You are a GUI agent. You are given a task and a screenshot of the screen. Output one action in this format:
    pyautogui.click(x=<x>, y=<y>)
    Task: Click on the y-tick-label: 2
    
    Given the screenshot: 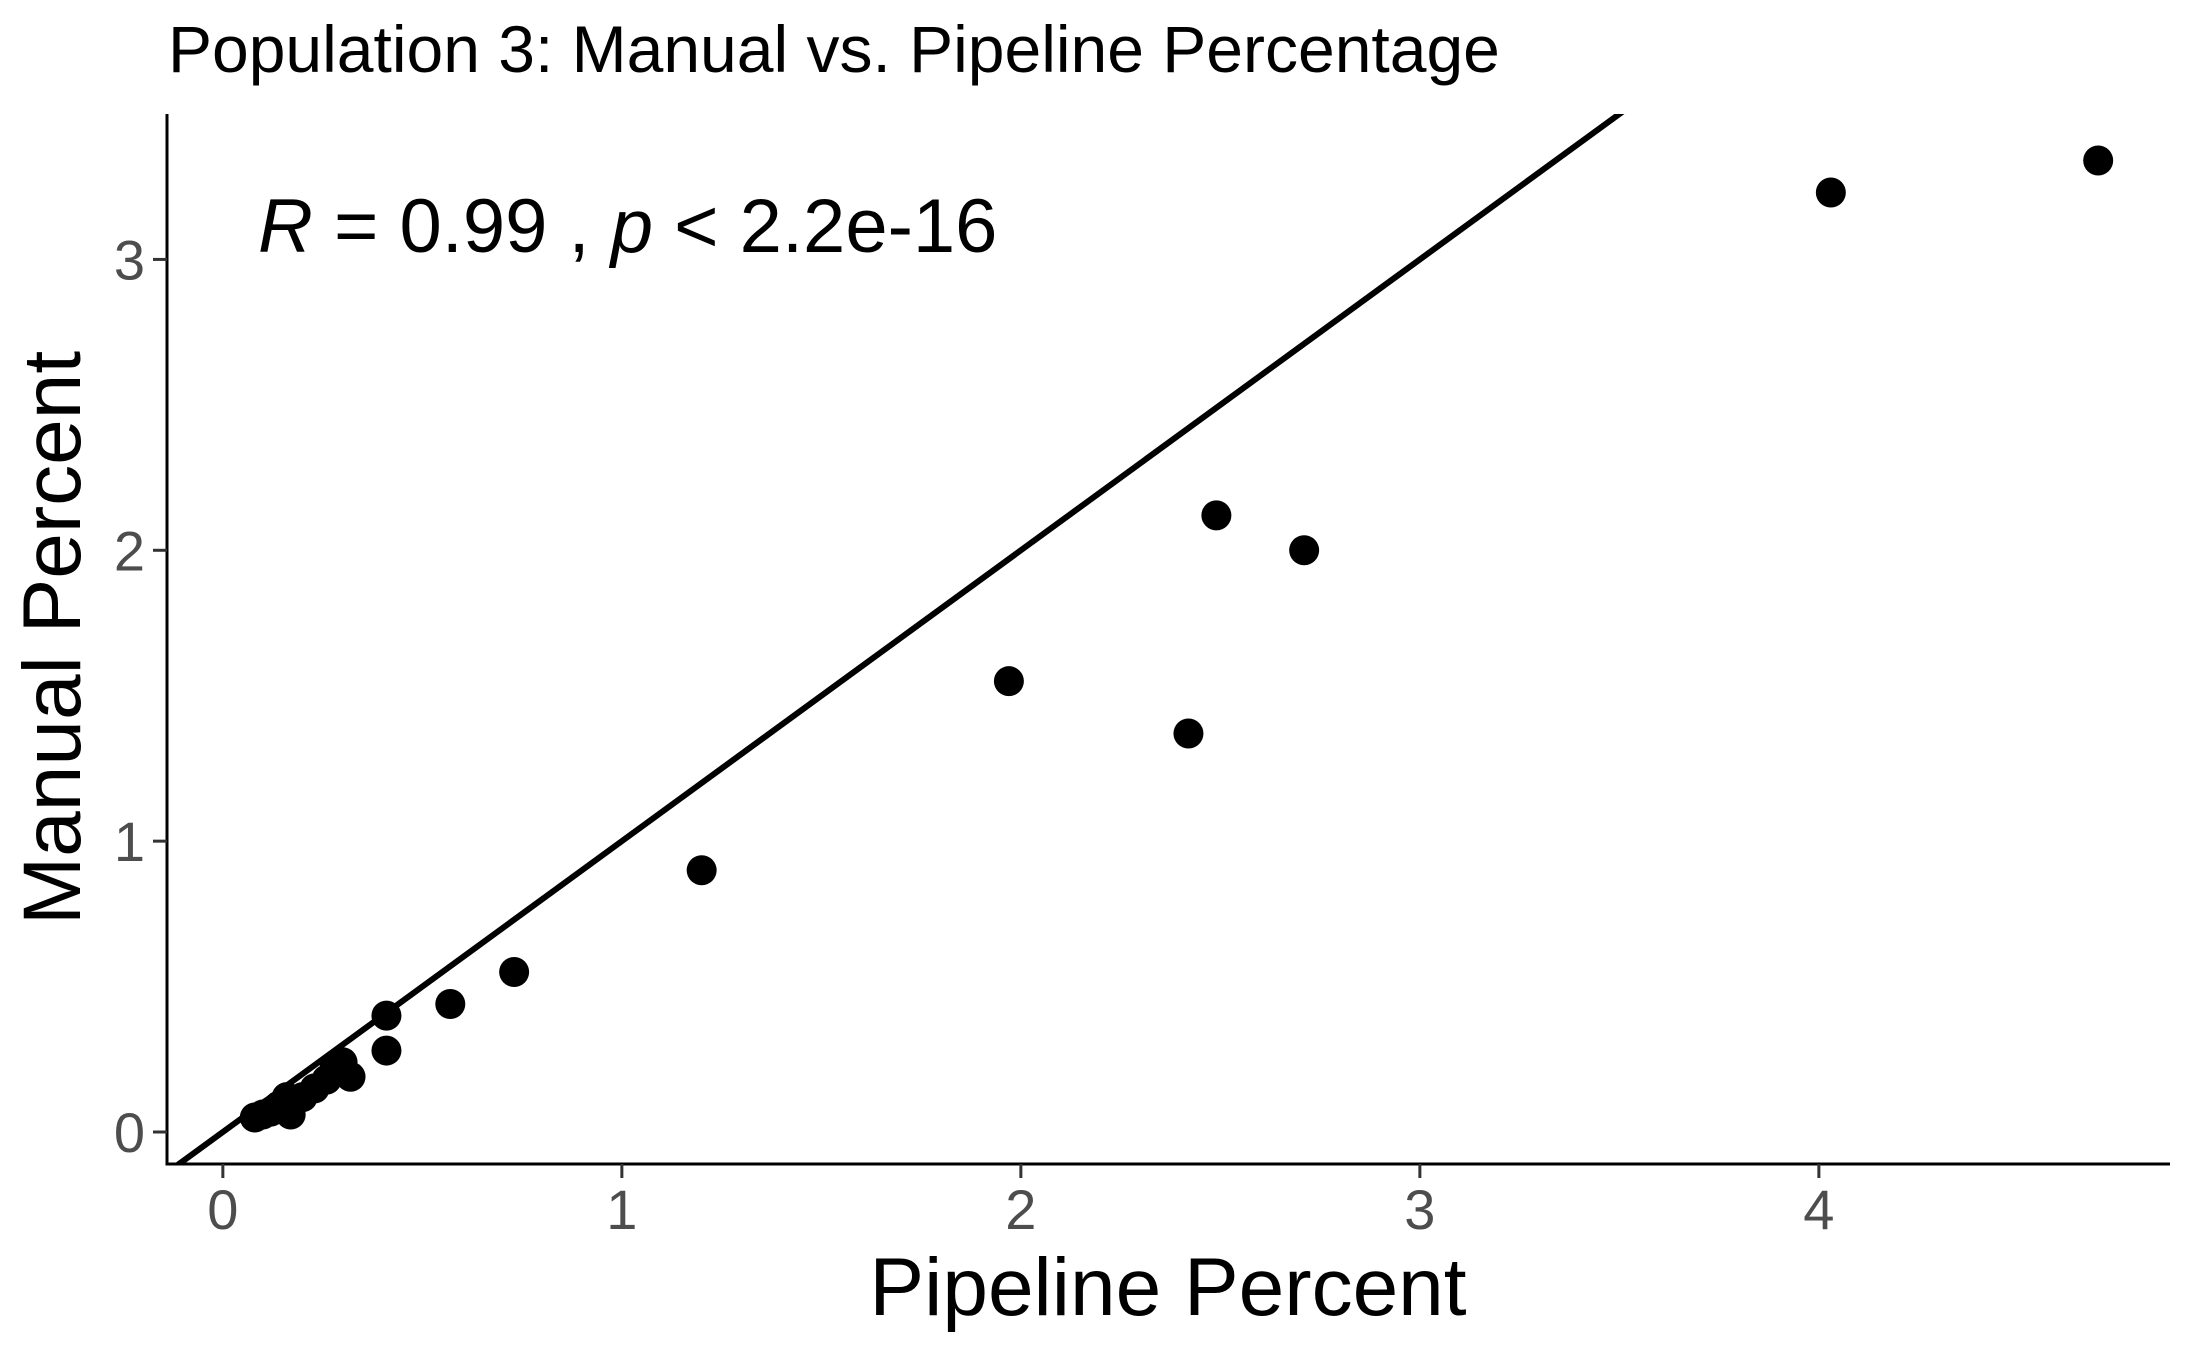 What is the action you would take?
    pyautogui.click(x=129, y=550)
    